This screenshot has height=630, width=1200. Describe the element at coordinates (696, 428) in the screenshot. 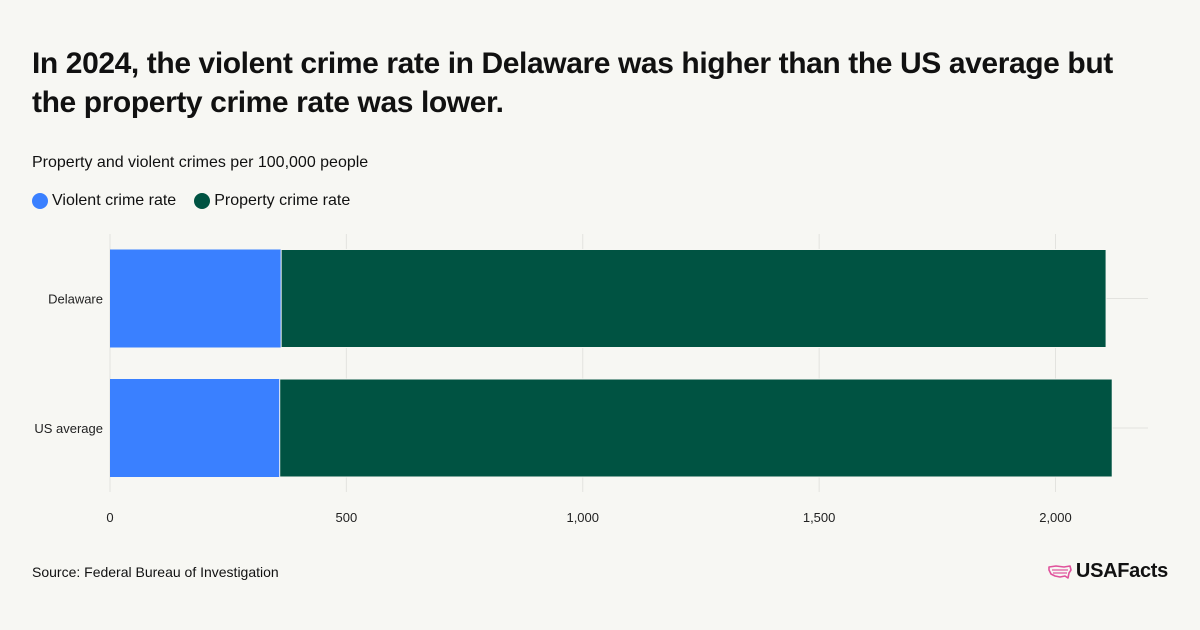

I see `bar-property-us-average` at that location.